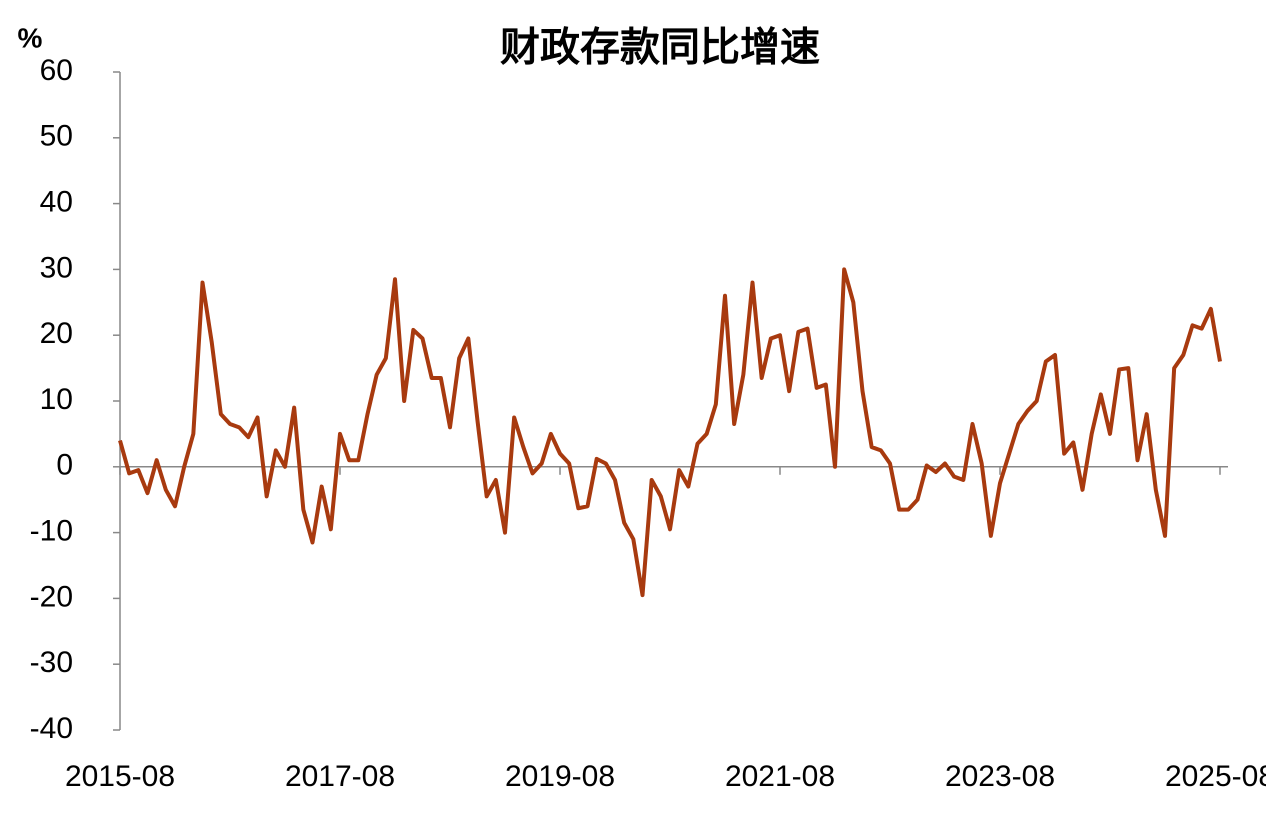 The height and width of the screenshot is (816, 1266). I want to click on x-tick-label: 2021-08, so click(780, 776).